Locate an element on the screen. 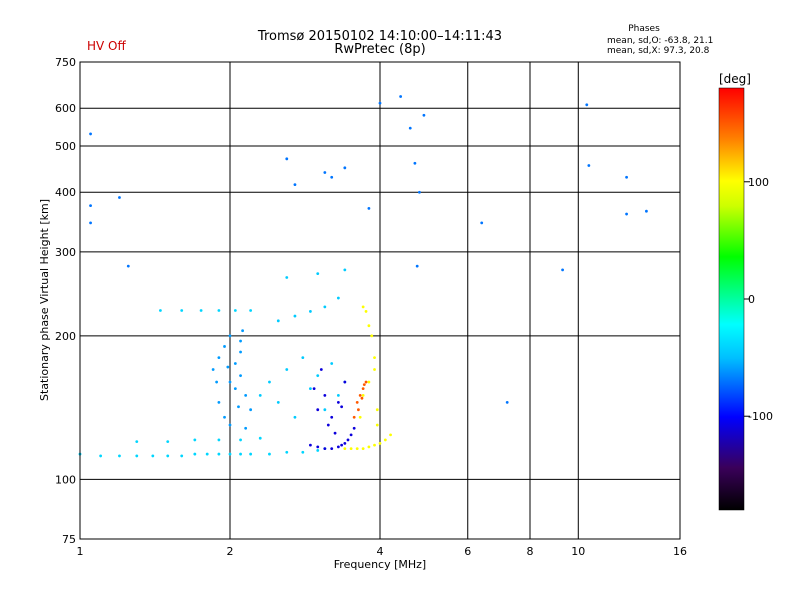 This screenshot has width=800, height=600. colorbar-tick-label: 100 is located at coordinates (758, 182).